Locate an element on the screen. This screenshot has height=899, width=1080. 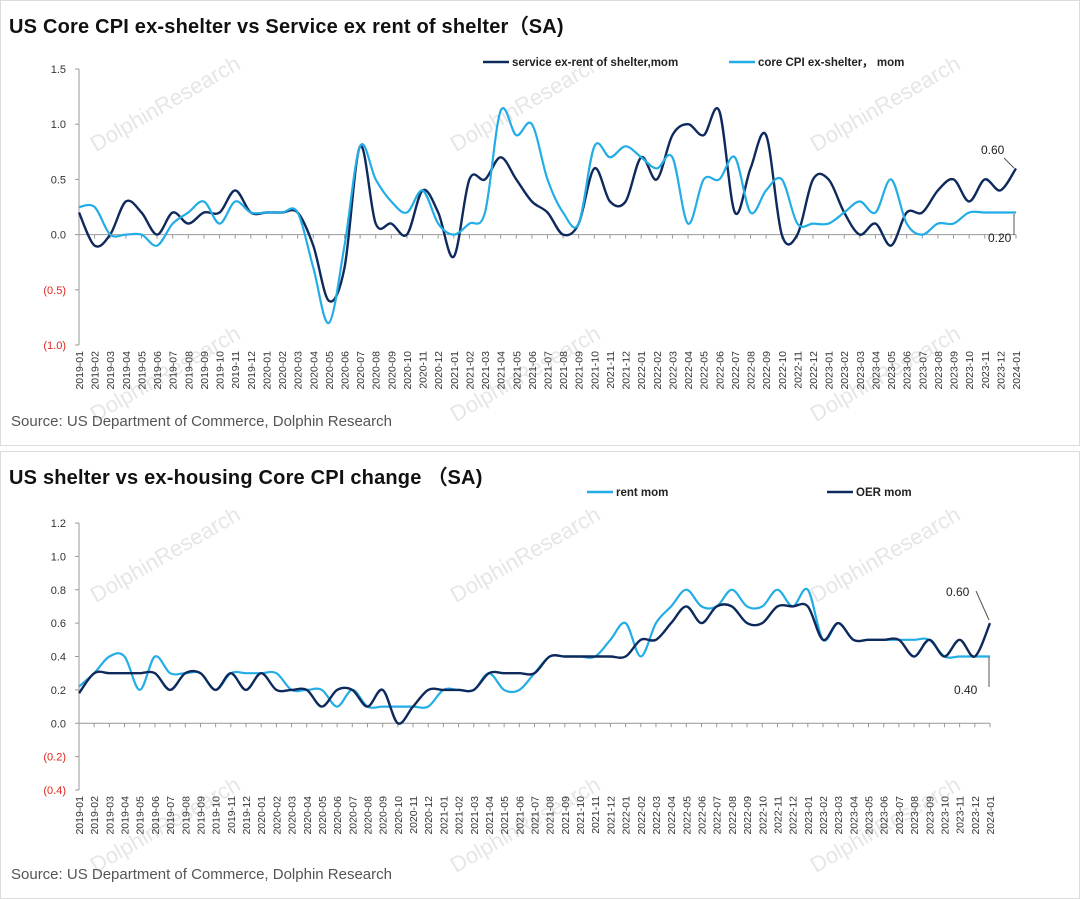
legend-label: core CPI ex-shelter， mom is located at coordinates (831, 63).